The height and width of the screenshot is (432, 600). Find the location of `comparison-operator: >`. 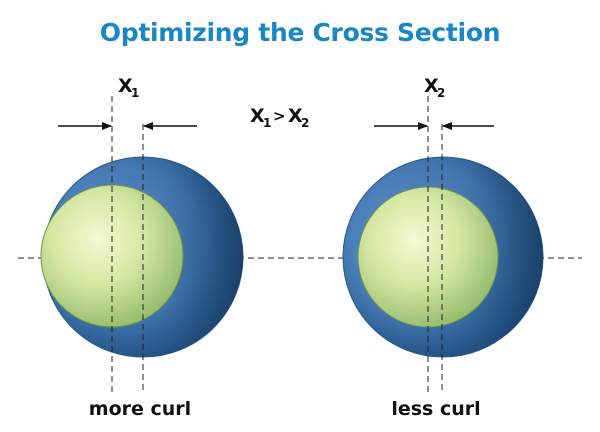

comparison-operator: > is located at coordinates (279, 116).